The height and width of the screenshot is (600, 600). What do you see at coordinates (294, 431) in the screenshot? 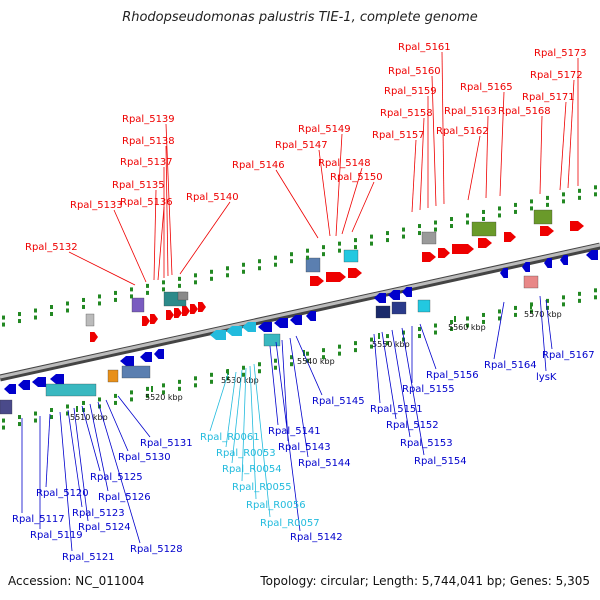
I see `gene-label: Rpal_5141` at bounding box center [294, 431].